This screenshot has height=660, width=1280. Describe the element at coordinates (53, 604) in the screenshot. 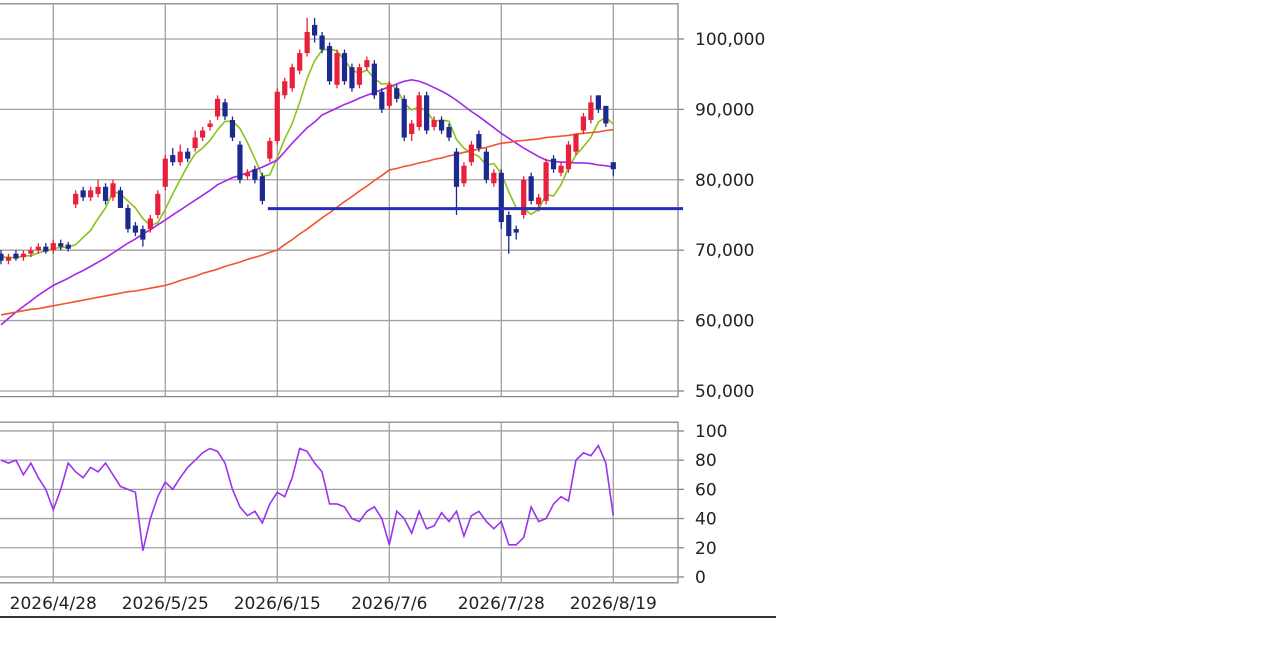

I see `x-tick-label: 2026/4/28` at that location.